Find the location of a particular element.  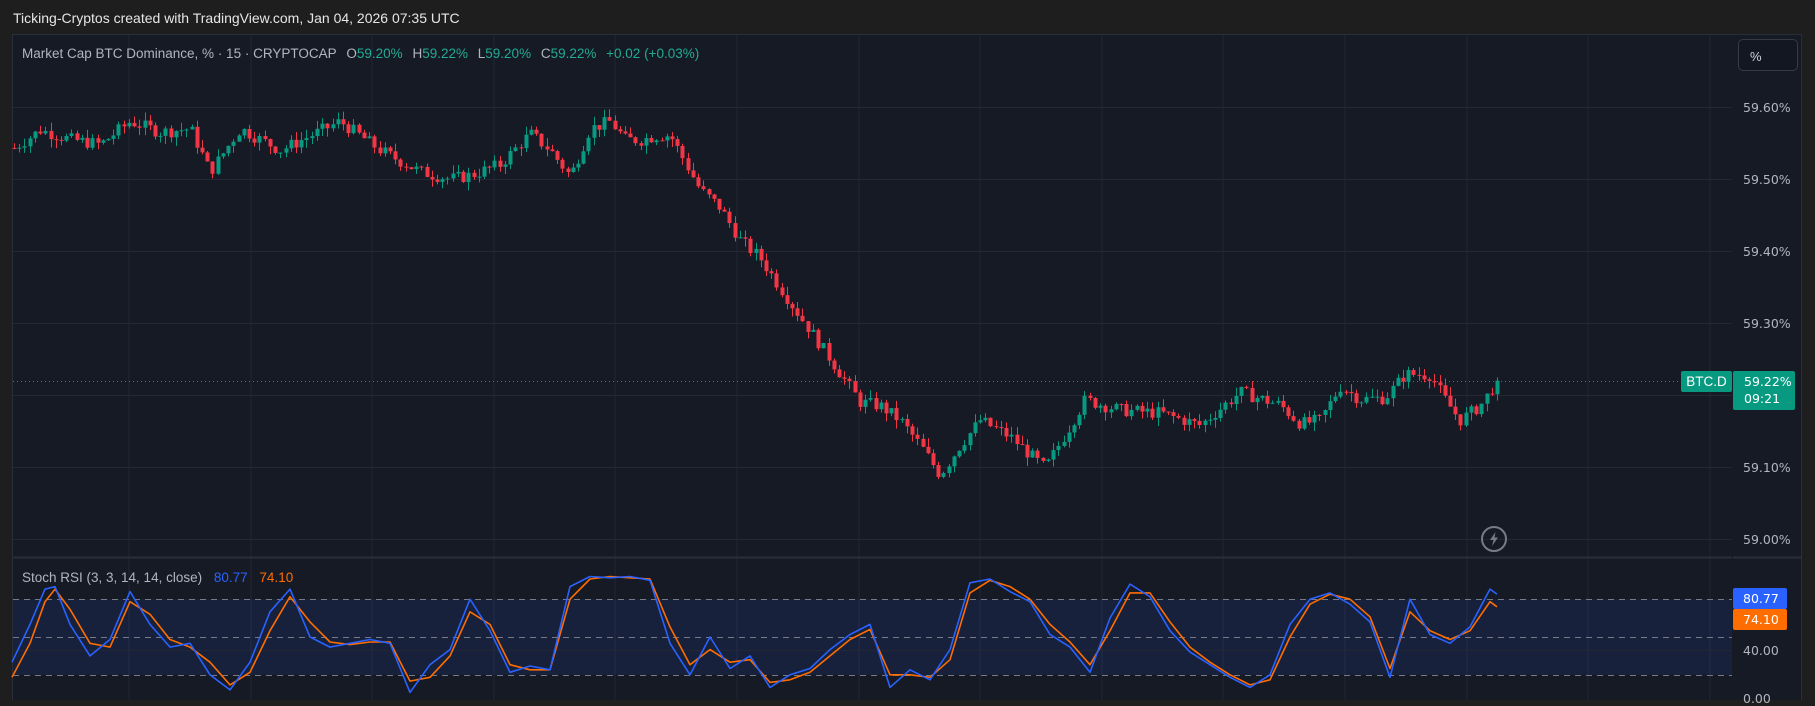

stoch-d-value: 74.10 is located at coordinates (276, 577).